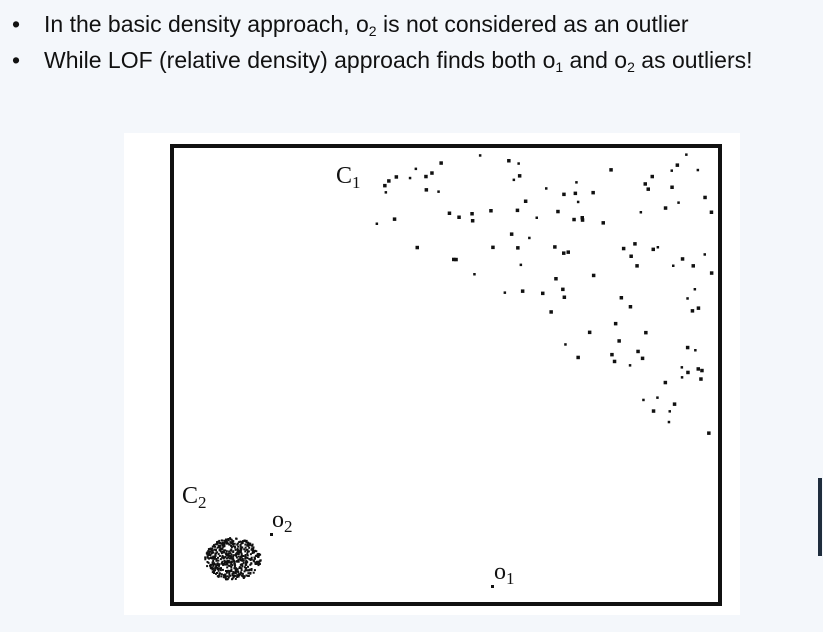  I want to click on bullet-text: as outliers!, so click(693, 60).